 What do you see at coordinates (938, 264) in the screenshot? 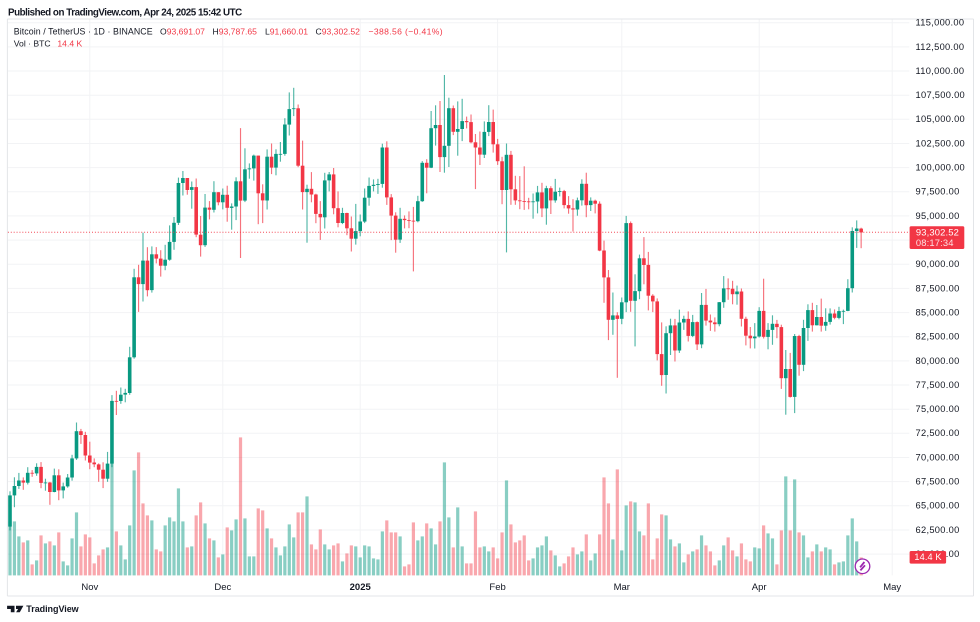
I see `svg-text: 90,000.00` at bounding box center [938, 264].